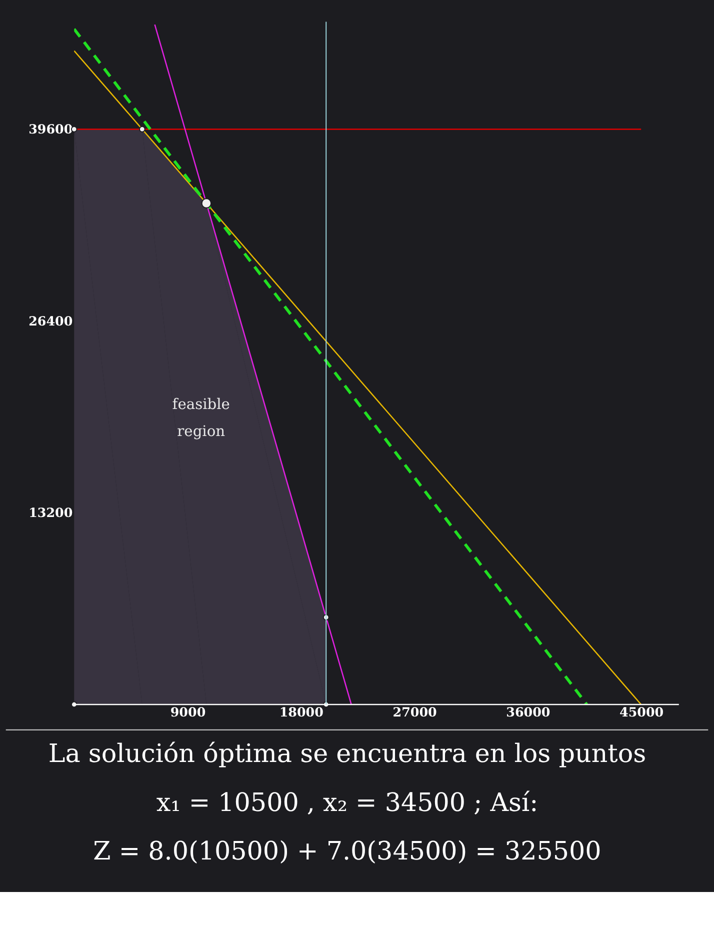  What do you see at coordinates (301, 712) in the screenshot?
I see `x-tick-label: 18000` at bounding box center [301, 712].